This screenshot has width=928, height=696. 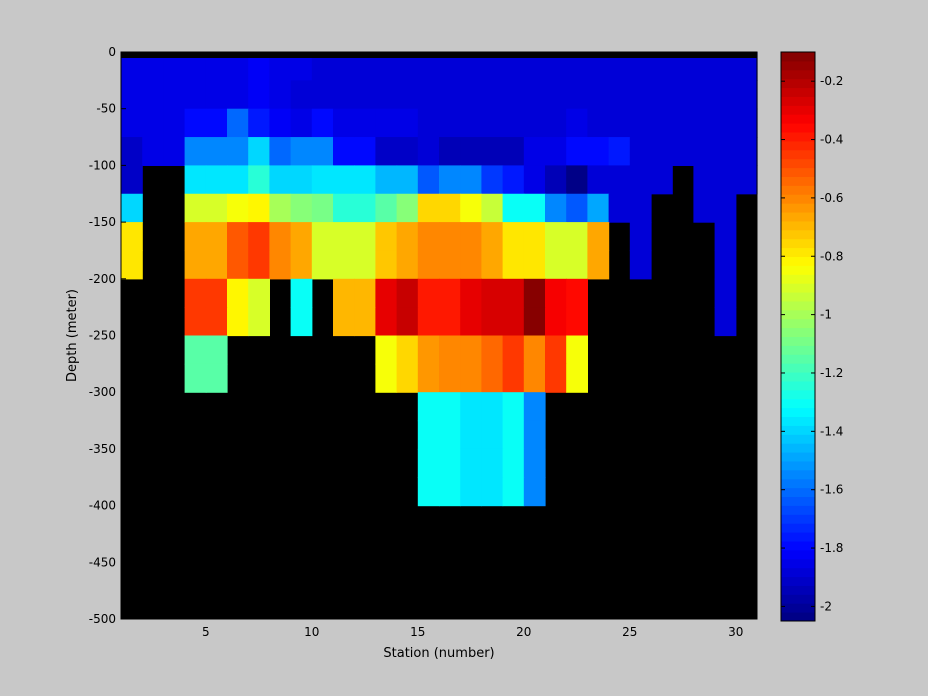 What do you see at coordinates (102, 222) in the screenshot?
I see `y-tick-label: -150` at bounding box center [102, 222].